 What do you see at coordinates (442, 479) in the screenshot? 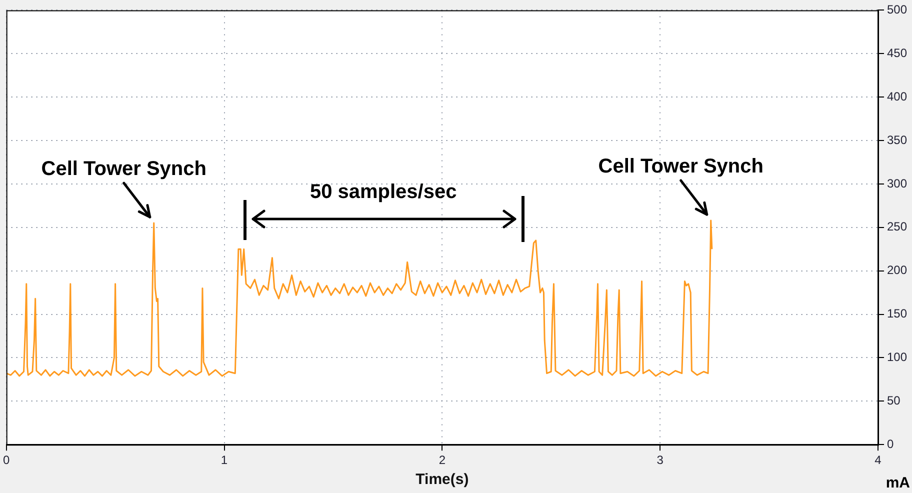
I see `x-axis-title: Time(s)` at bounding box center [442, 479].